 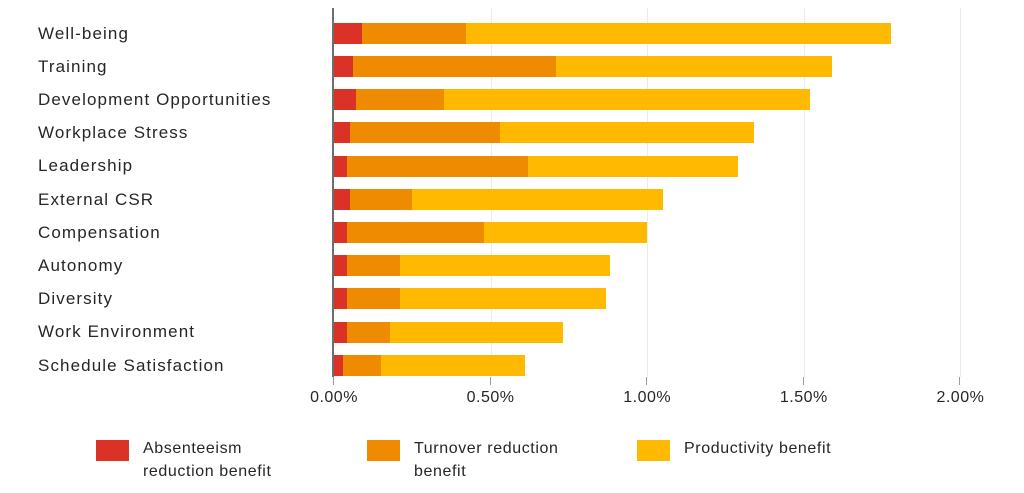 I want to click on axis-tick-label: 1.00%, so click(x=647, y=397).